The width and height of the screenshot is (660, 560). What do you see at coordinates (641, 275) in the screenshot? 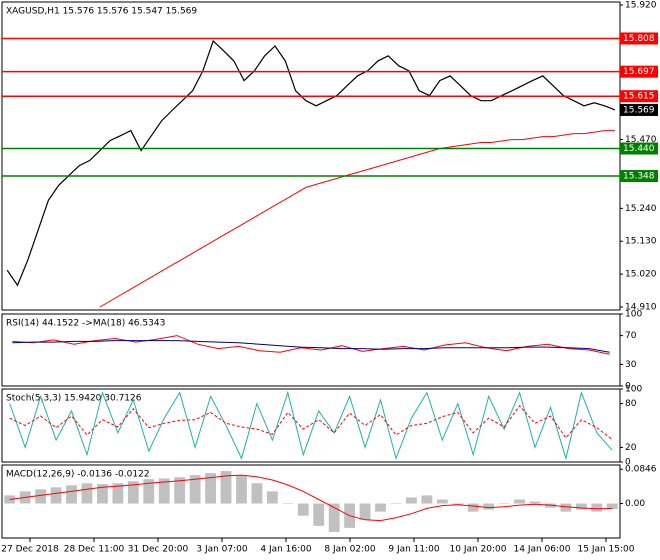
I see `y-tick-label: 15.020` at bounding box center [641, 275].